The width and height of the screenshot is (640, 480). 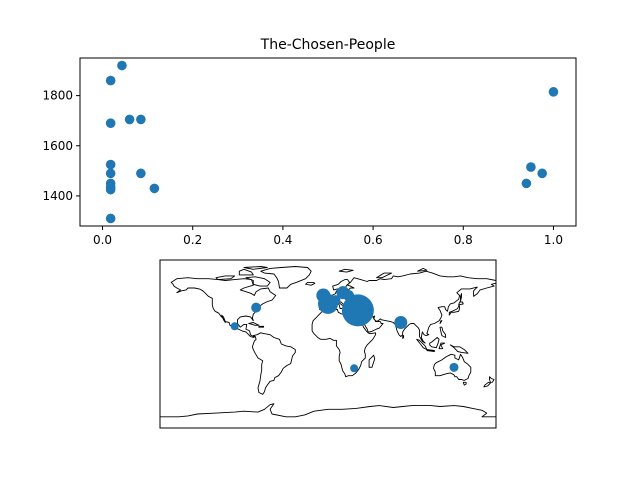 What do you see at coordinates (553, 240) in the screenshot?
I see `x-tick-label: 1.0` at bounding box center [553, 240].